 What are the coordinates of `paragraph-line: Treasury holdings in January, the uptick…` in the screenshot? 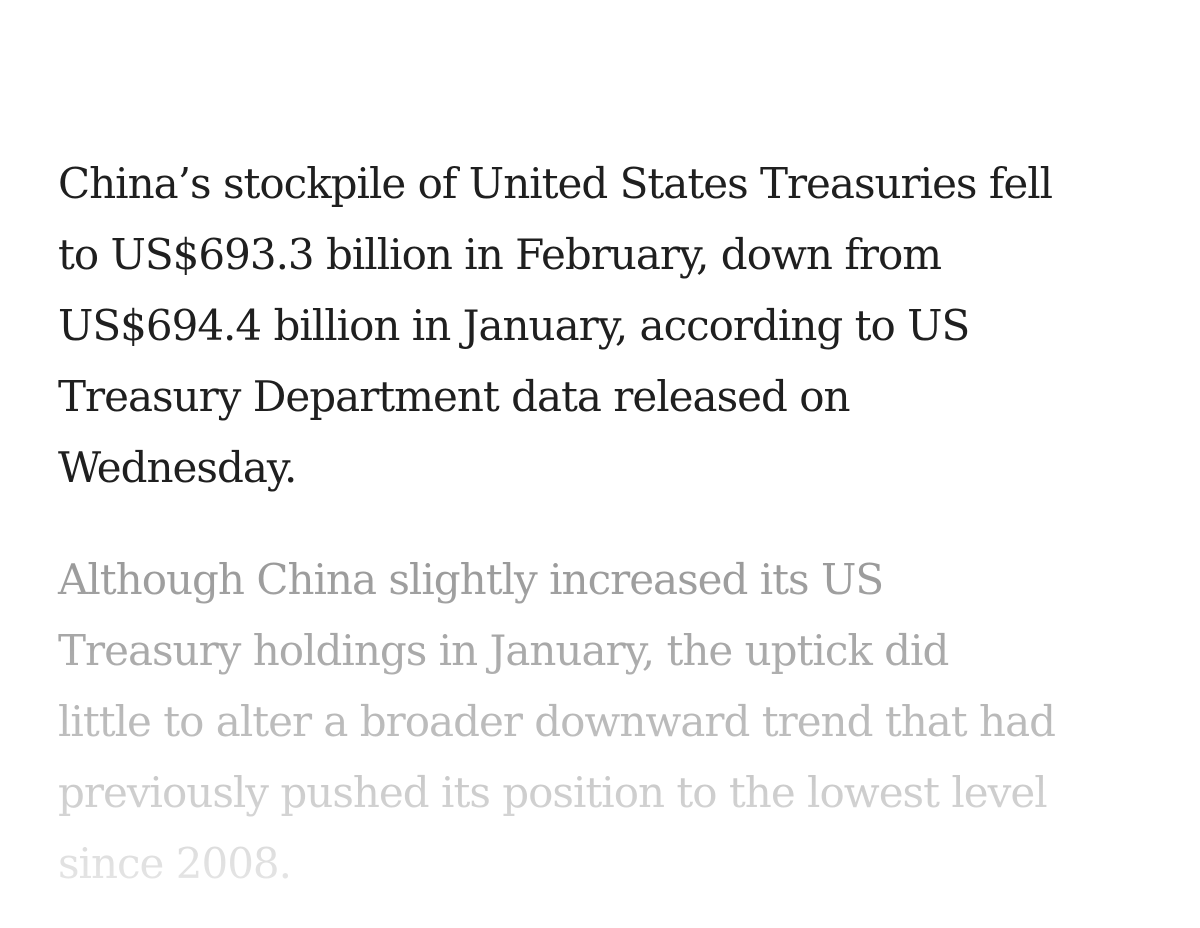 It's located at (503, 650).